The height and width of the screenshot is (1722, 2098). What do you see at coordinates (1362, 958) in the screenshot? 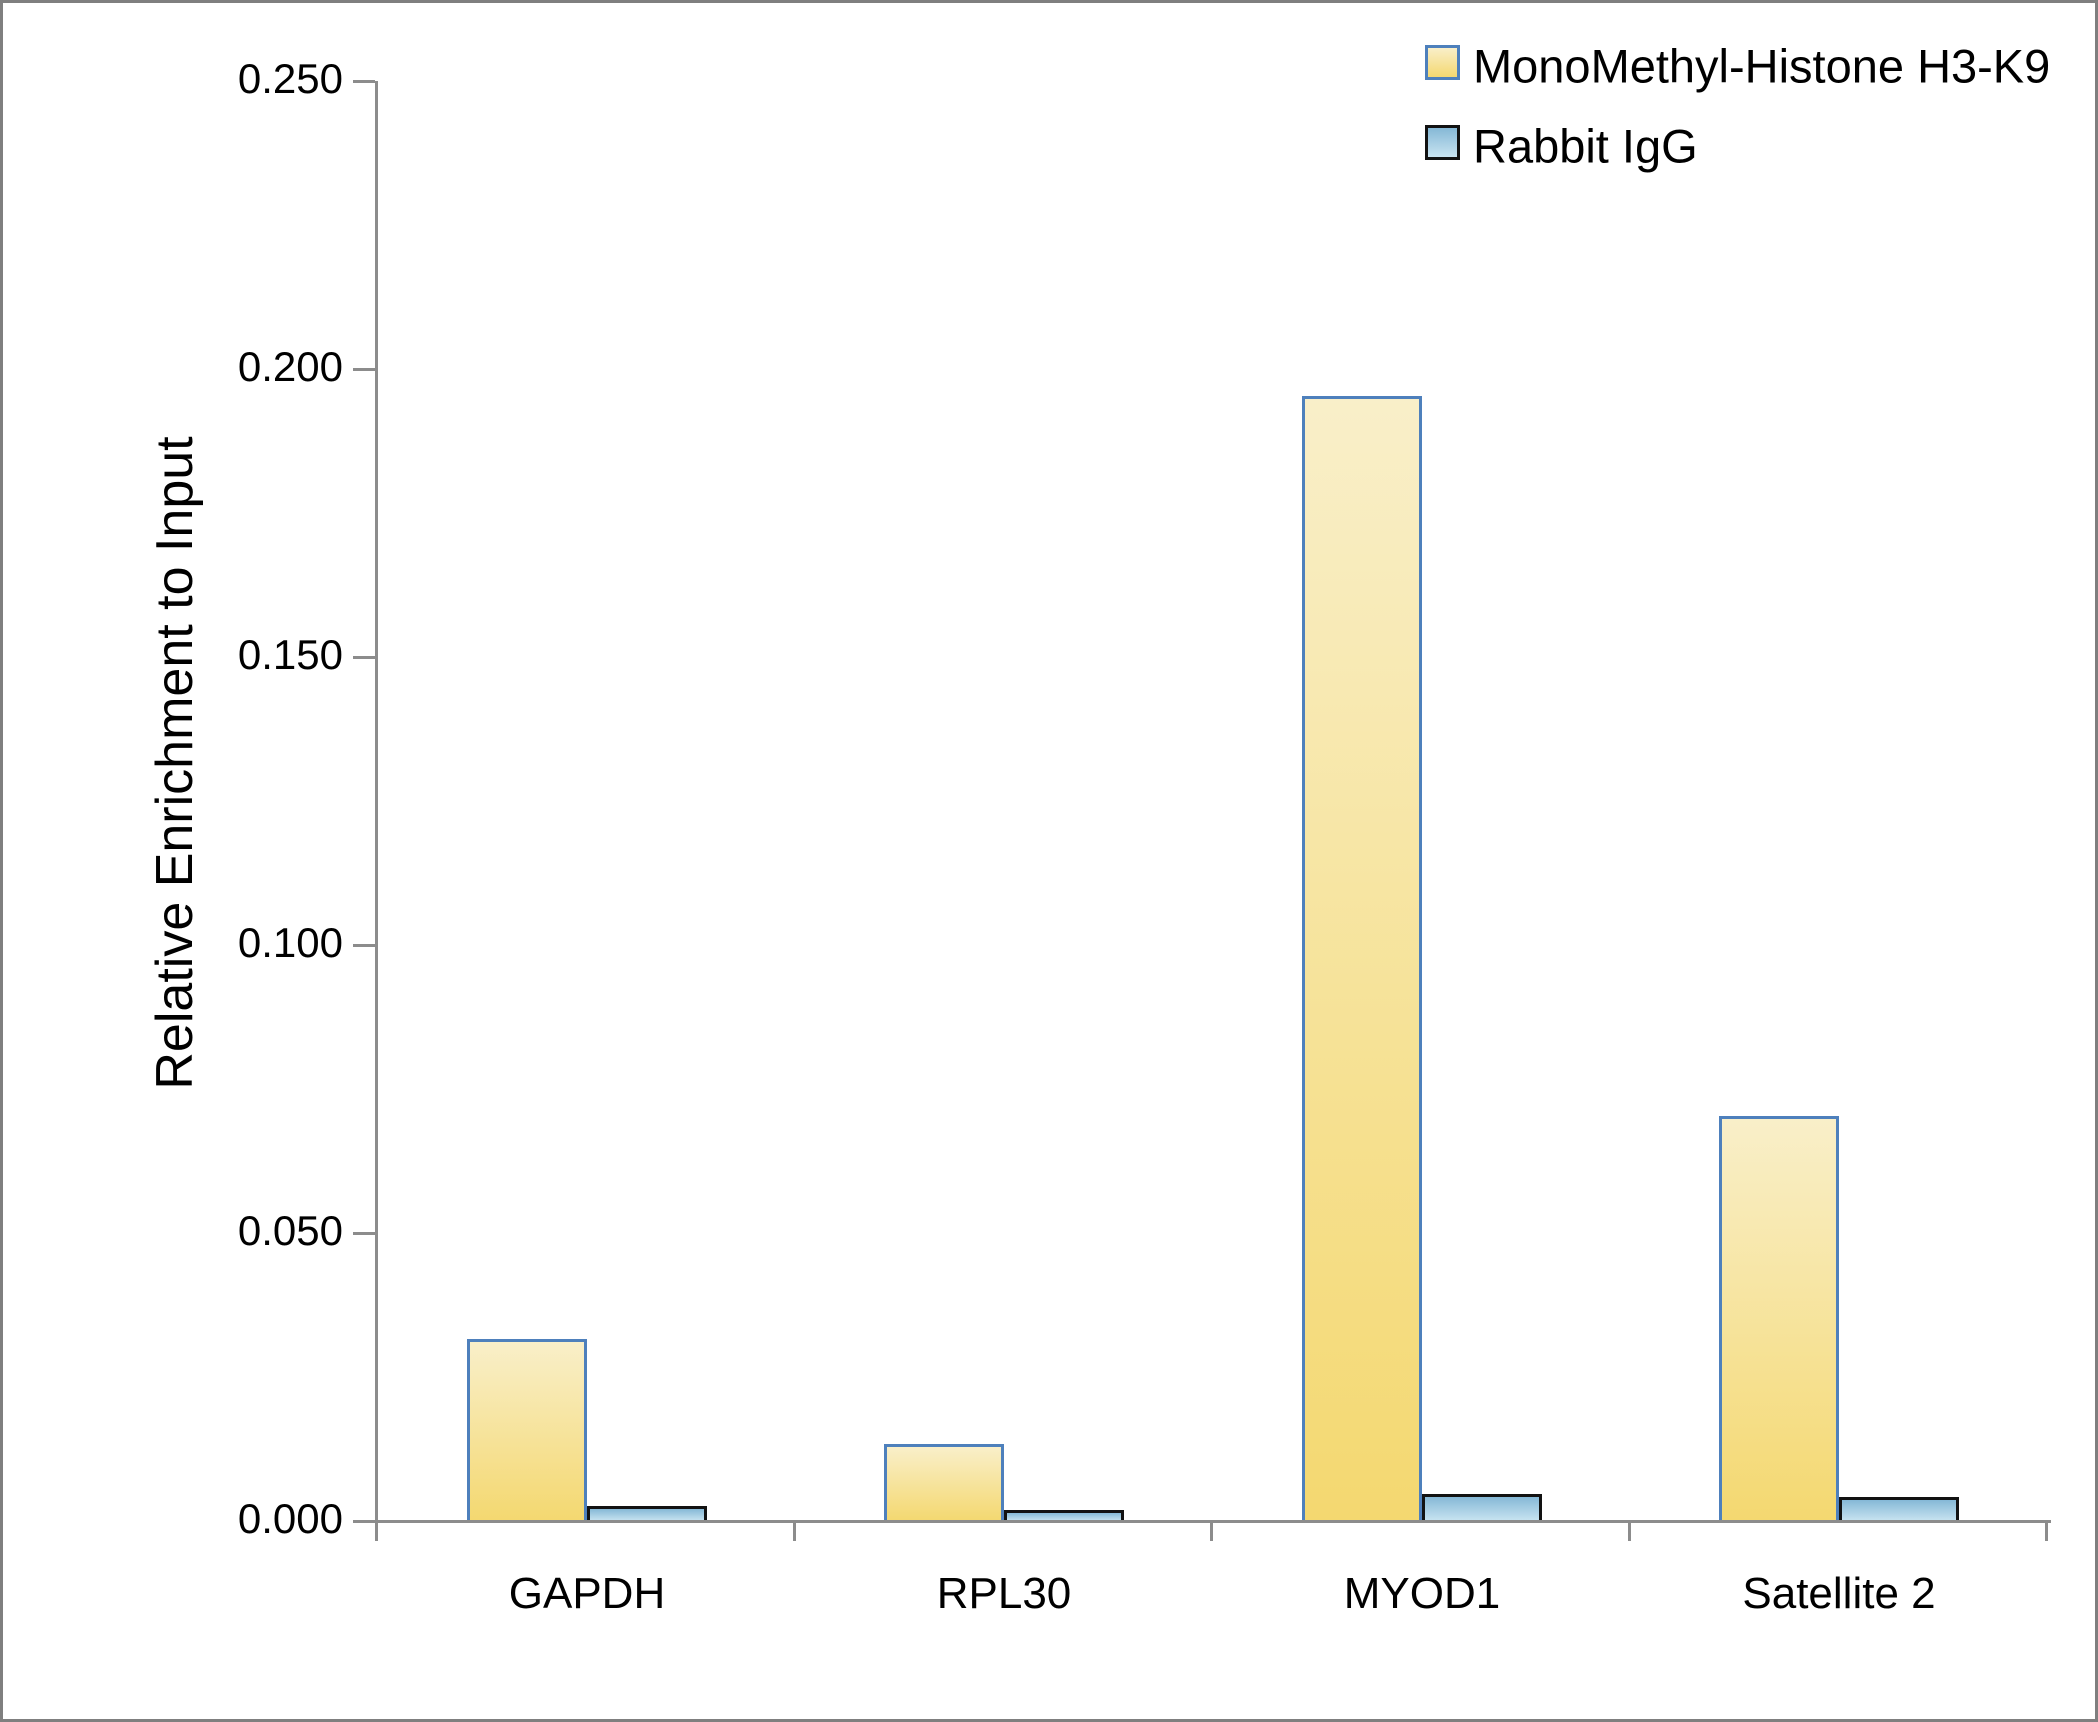
I see `bar-monomethyl-myod1` at bounding box center [1362, 958].